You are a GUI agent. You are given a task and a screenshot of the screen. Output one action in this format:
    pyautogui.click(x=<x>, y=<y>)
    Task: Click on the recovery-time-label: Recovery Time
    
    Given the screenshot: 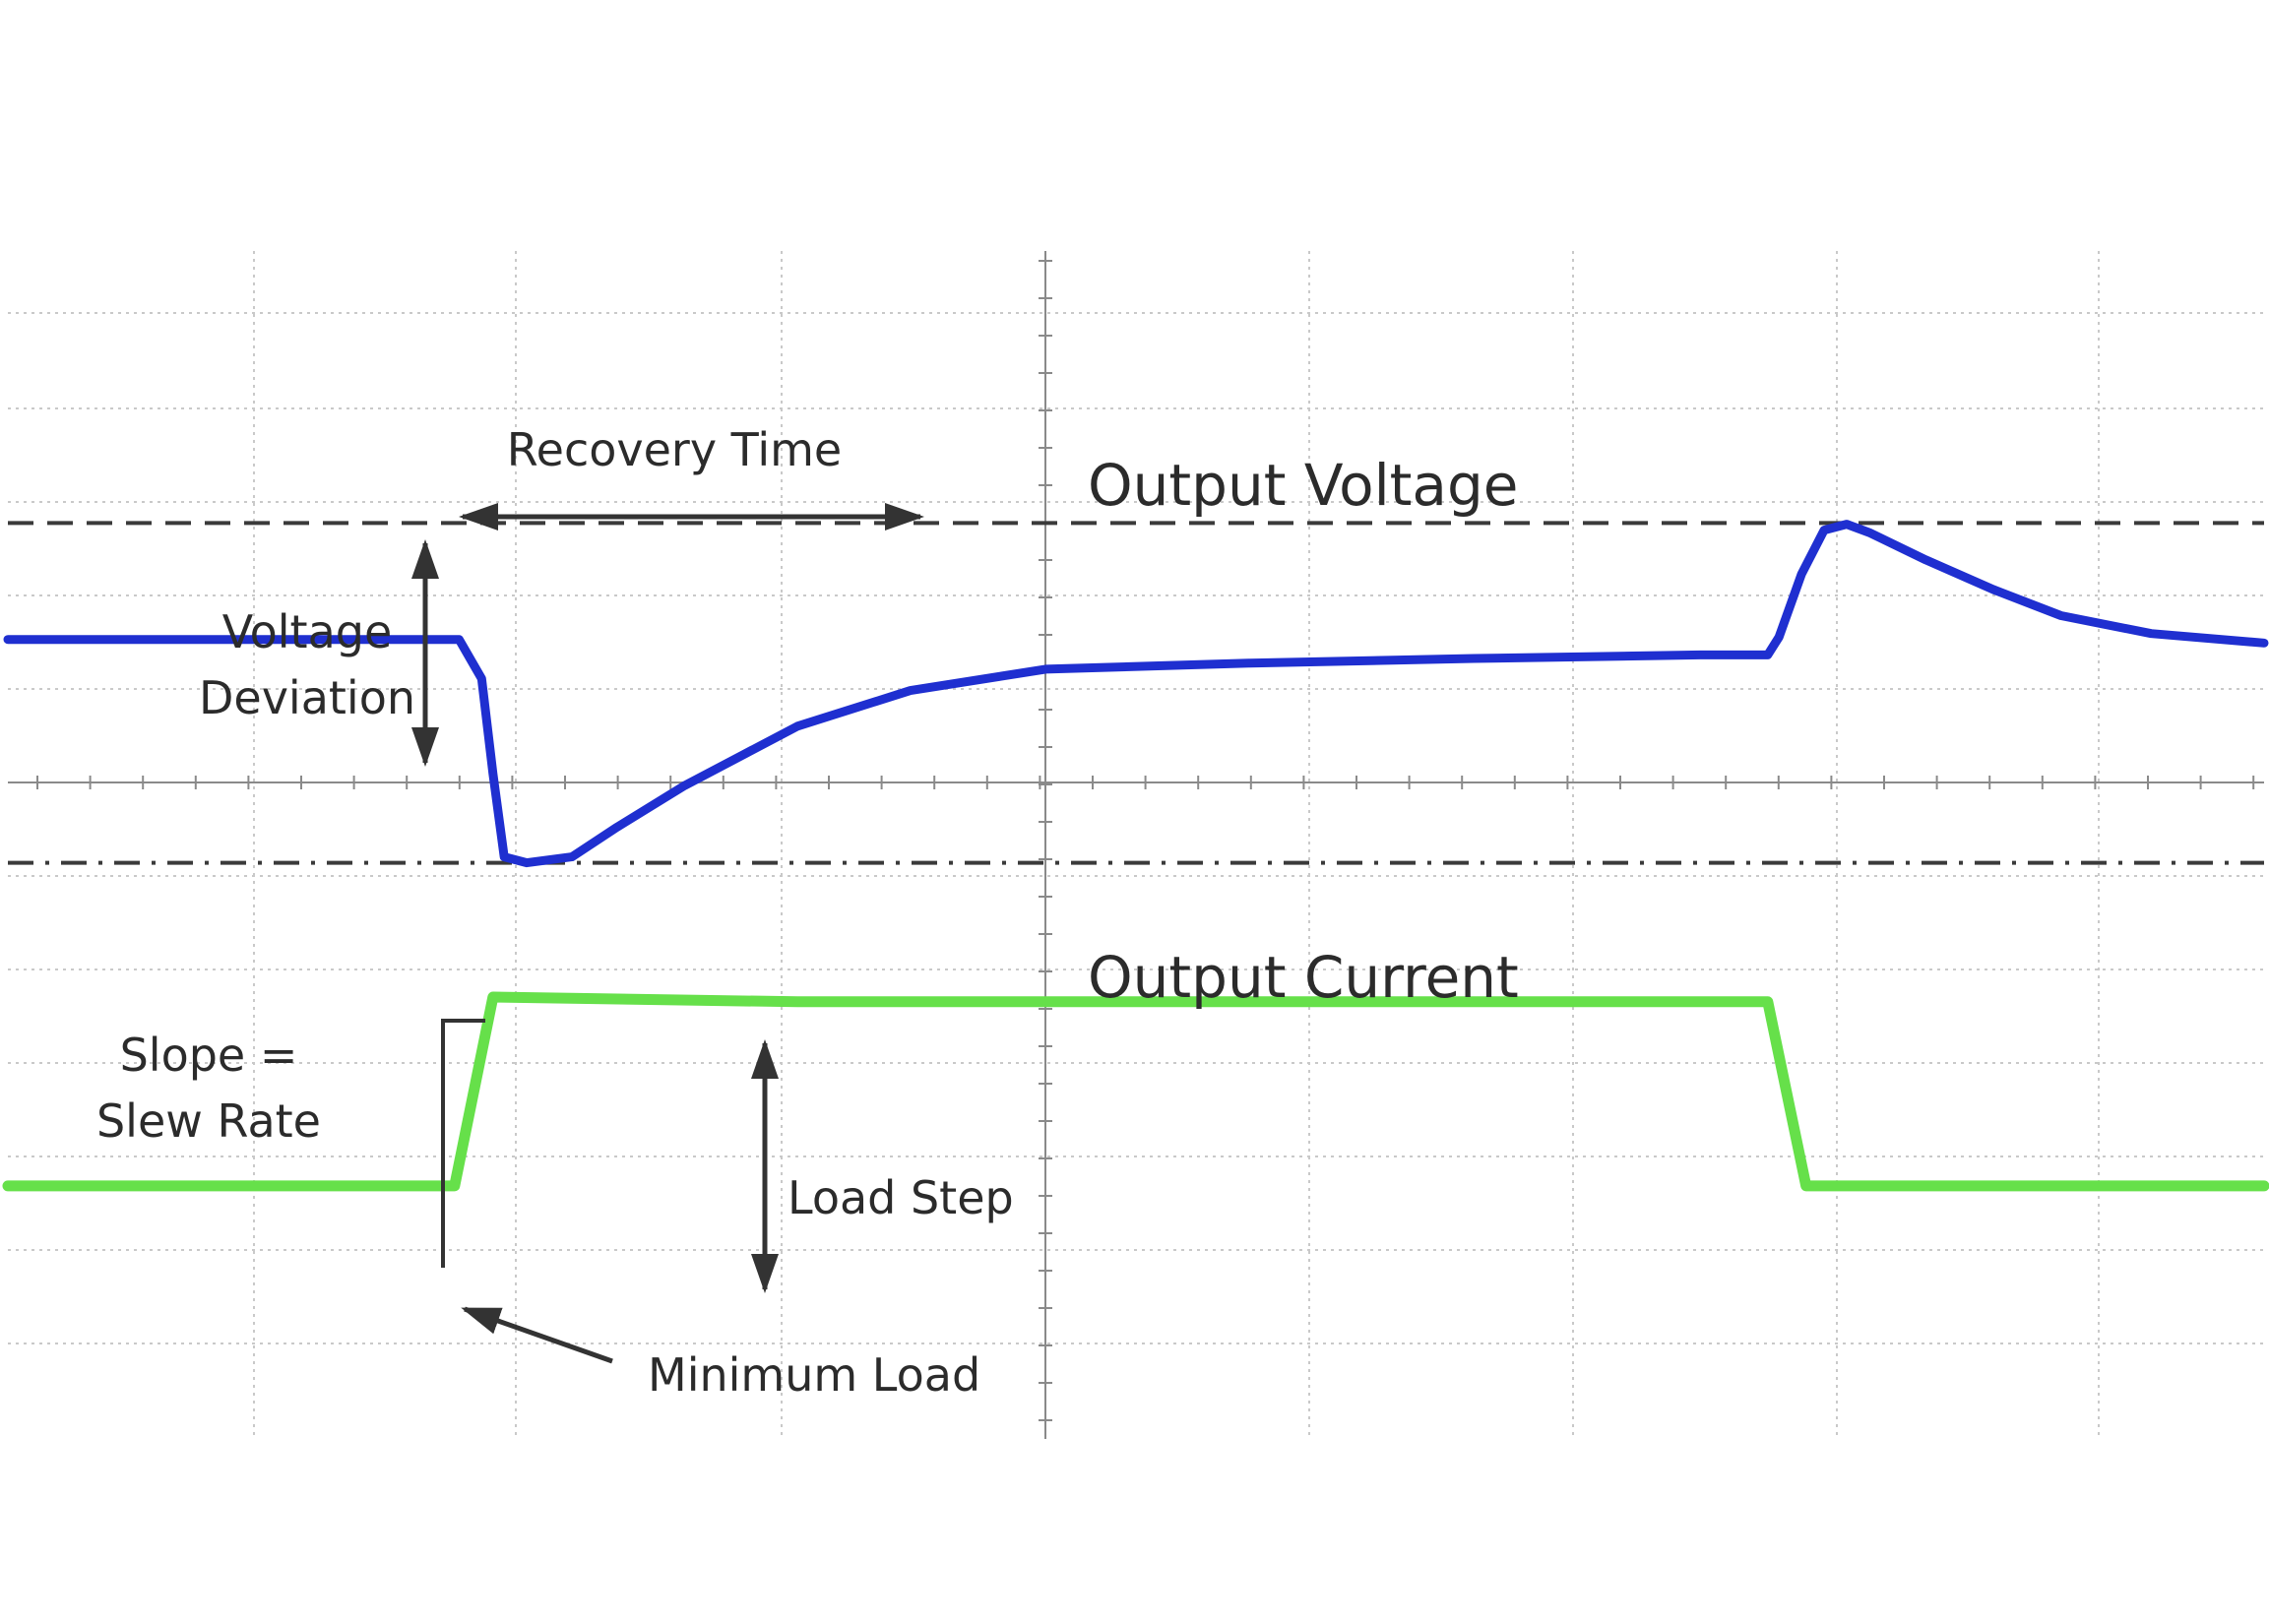 What is the action you would take?
    pyautogui.click(x=675, y=449)
    